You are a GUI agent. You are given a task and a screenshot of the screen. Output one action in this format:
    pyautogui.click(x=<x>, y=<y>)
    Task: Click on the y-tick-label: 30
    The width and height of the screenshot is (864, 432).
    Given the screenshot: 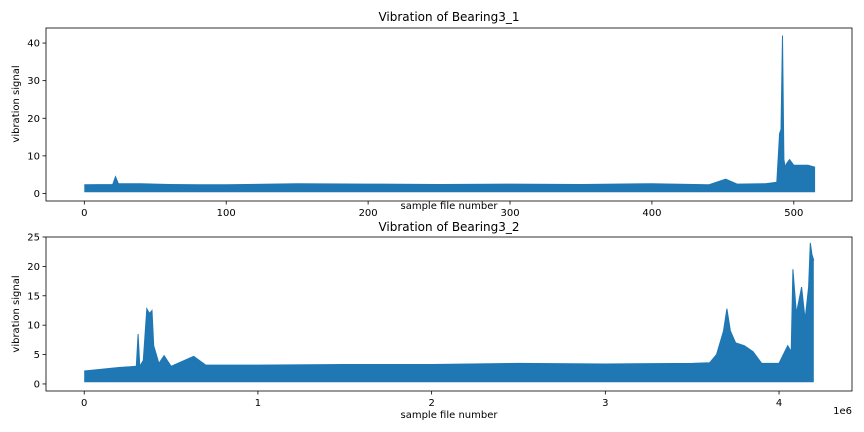 What is the action you would take?
    pyautogui.click(x=33, y=81)
    